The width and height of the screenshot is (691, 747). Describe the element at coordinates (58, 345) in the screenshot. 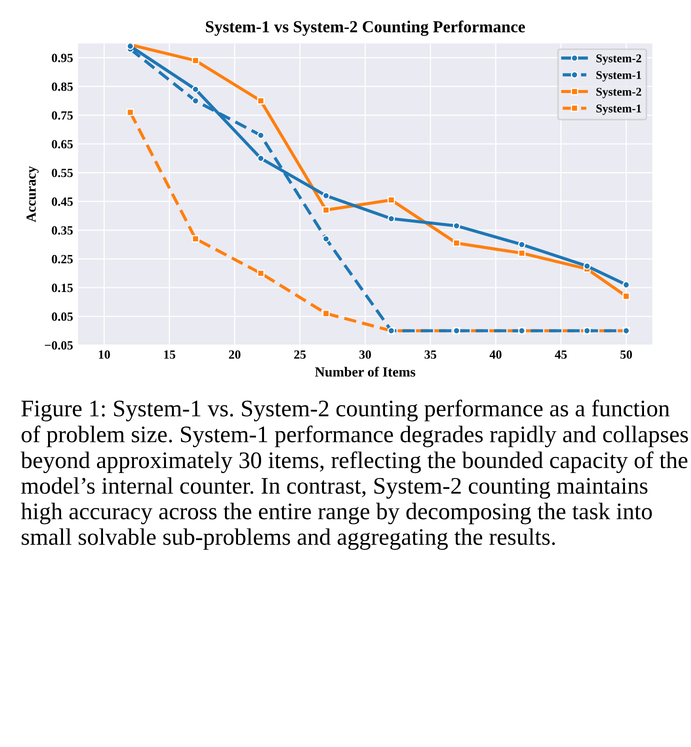

I see `y-tick-label: −0.05` at that location.